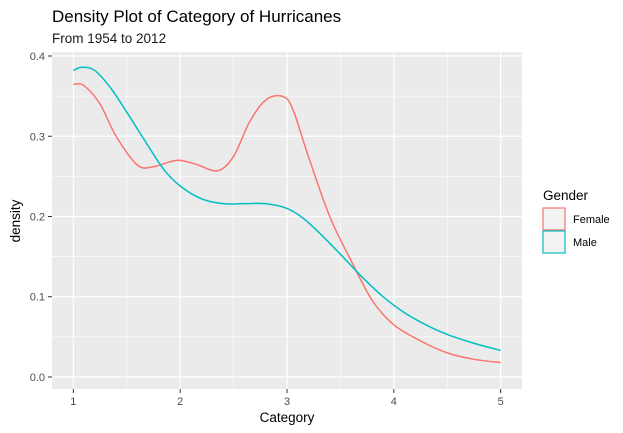 This screenshot has width=623, height=433. I want to click on legend-key-female, so click(554, 219).